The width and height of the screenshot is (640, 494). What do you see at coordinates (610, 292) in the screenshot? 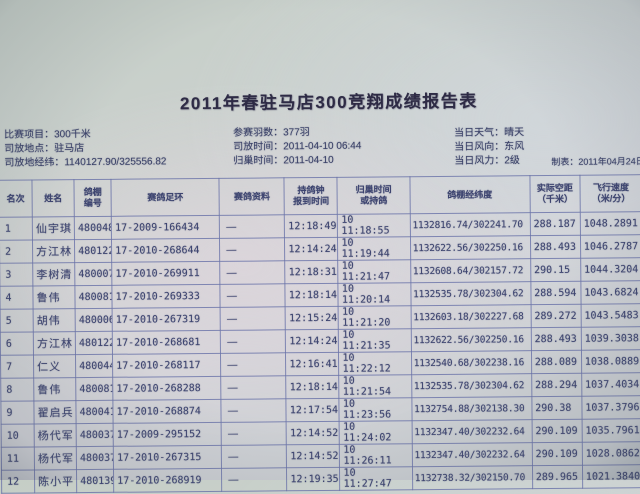
I see `cell-speed: 1043.6824` at bounding box center [610, 292].